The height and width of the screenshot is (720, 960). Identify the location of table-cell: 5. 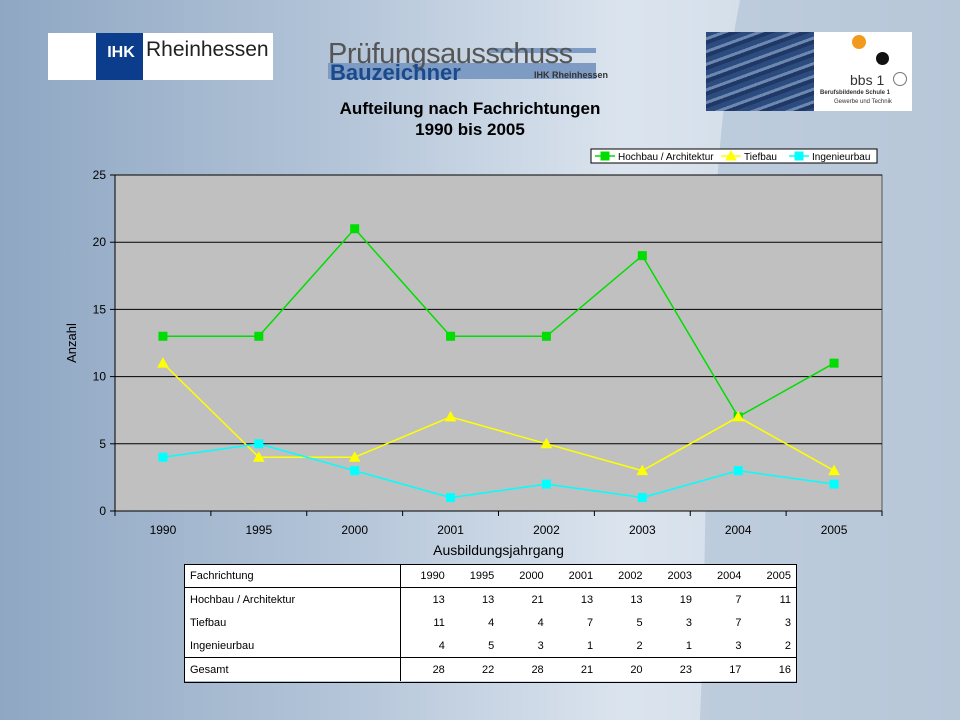
(639, 622).